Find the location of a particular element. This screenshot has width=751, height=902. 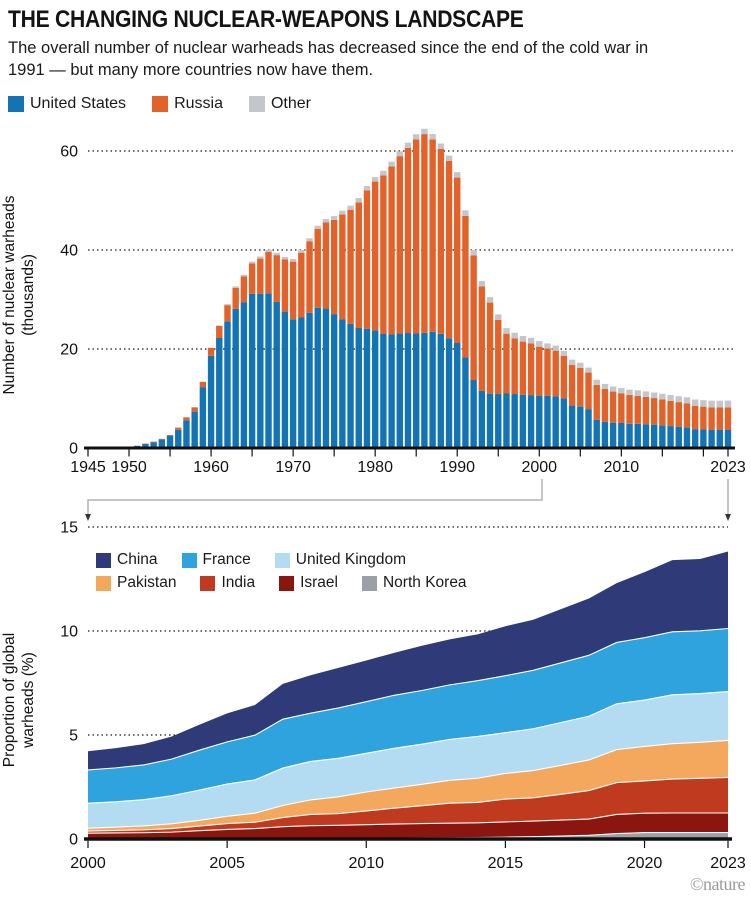

united-states-bar-2002 is located at coordinates (555, 422).